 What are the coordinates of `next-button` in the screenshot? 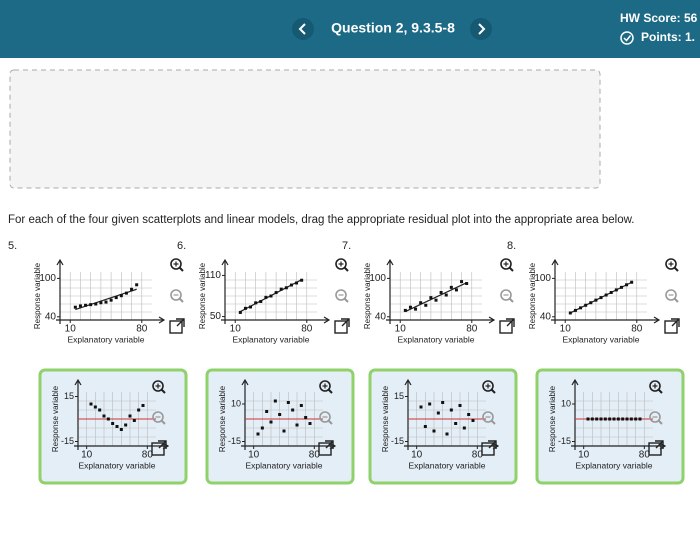 It's located at (481, 29).